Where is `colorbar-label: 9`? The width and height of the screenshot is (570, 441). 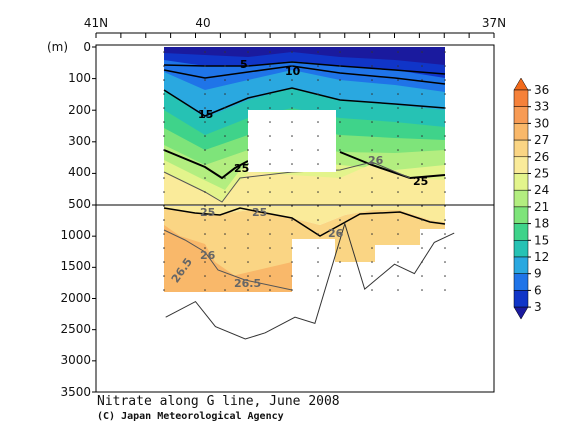 colorbar-label: 9 is located at coordinates (538, 274).